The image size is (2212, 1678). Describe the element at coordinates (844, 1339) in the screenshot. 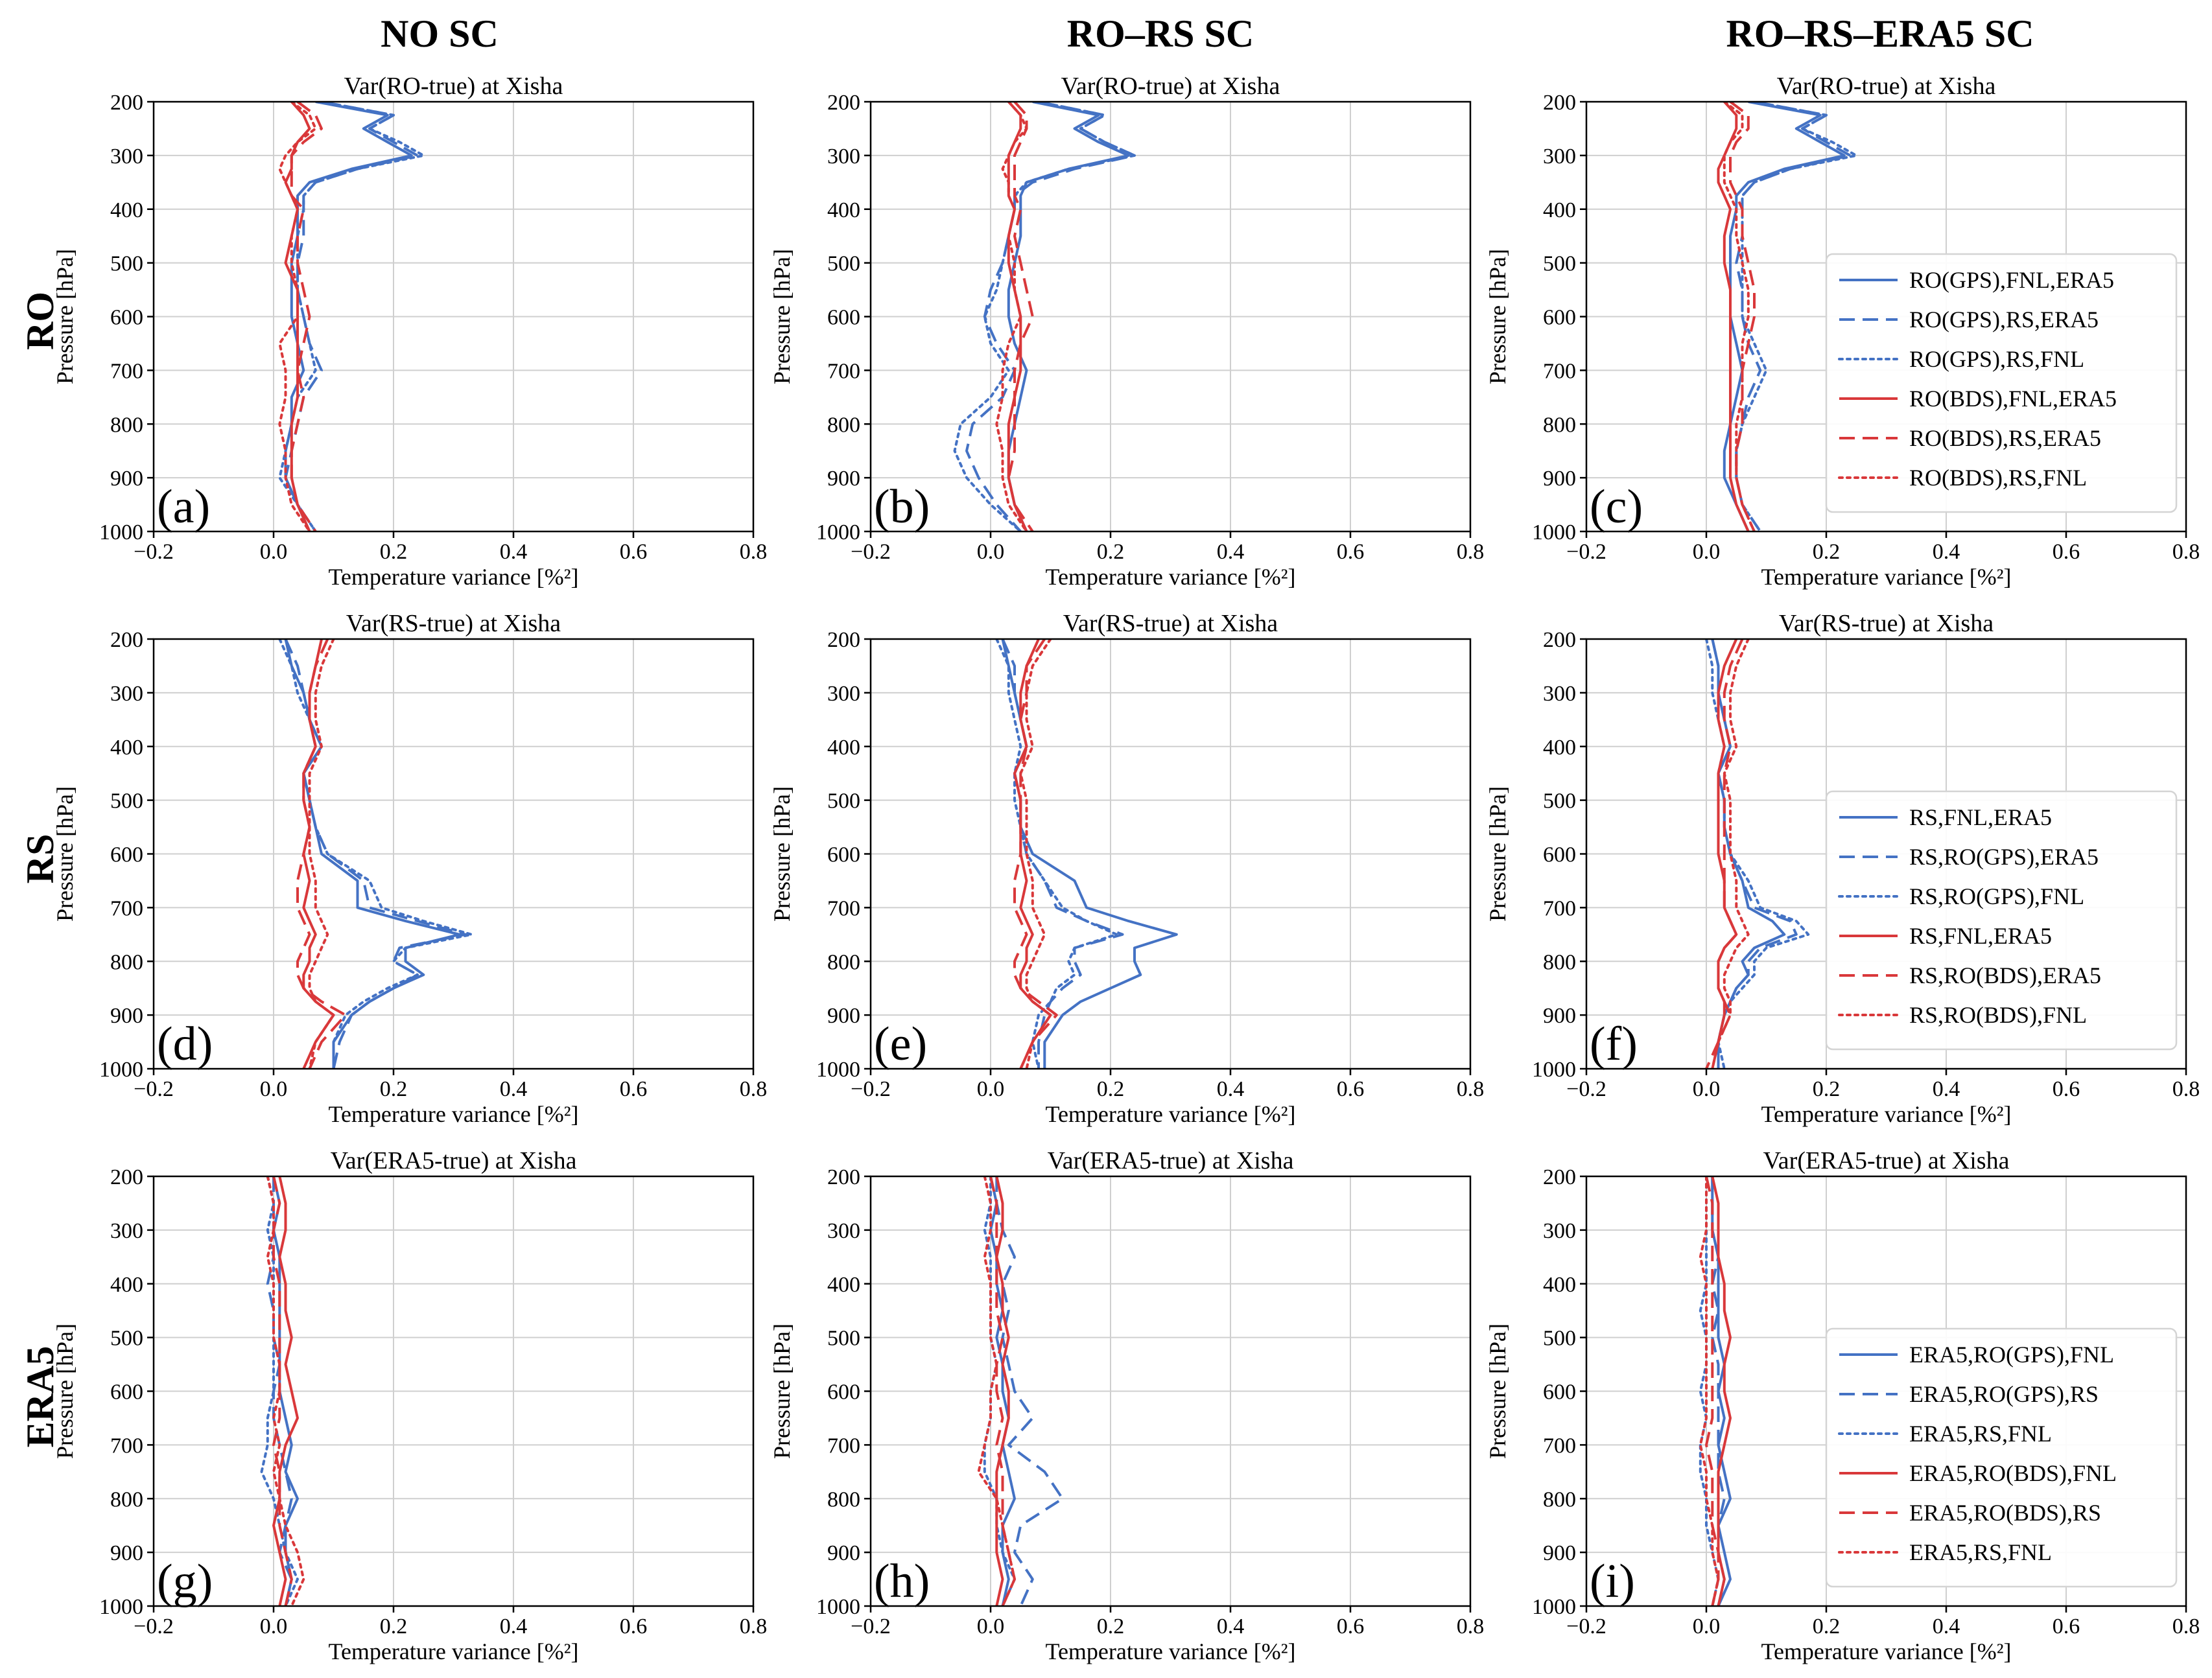

I see `y-tick-label: 500` at that location.